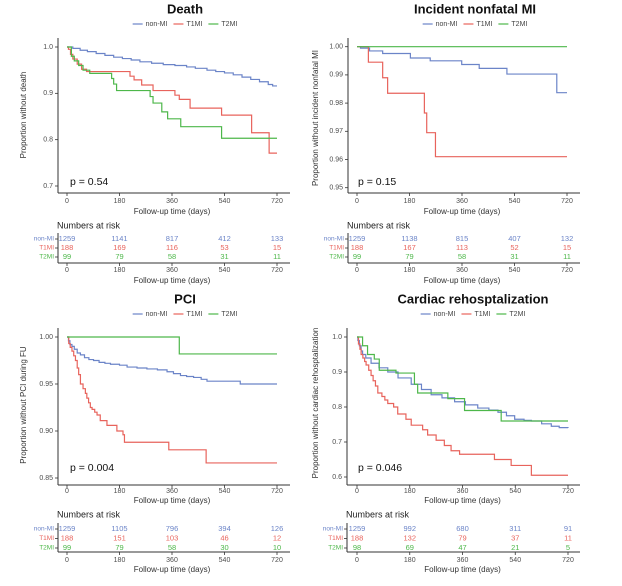 This screenshot has width=622, height=586. Describe the element at coordinates (277, 537) in the screenshot. I see `risk-count: 12` at that location.